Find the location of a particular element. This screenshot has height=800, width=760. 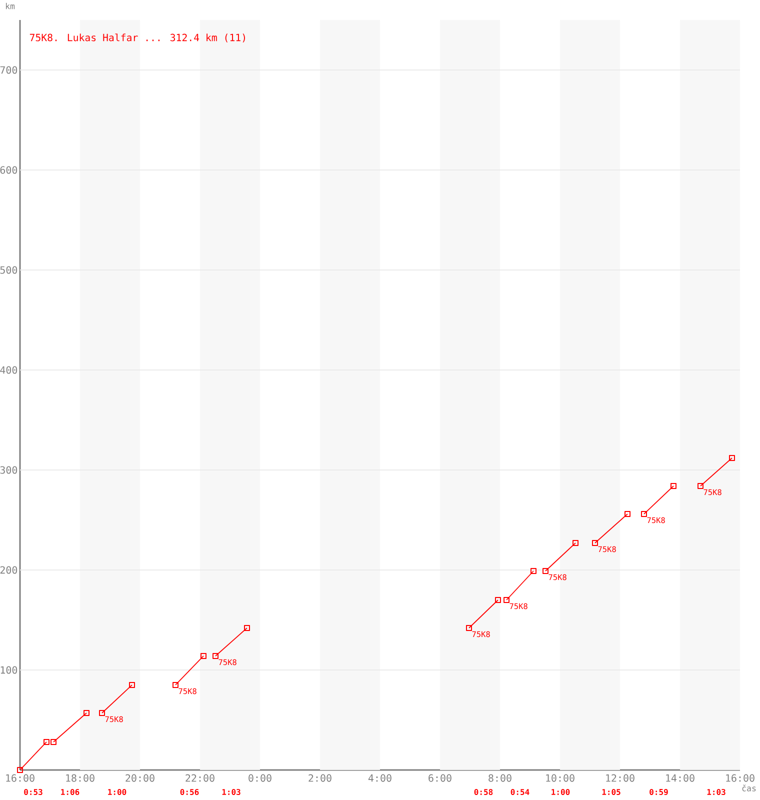

text: 1:05 is located at coordinates (611, 792).